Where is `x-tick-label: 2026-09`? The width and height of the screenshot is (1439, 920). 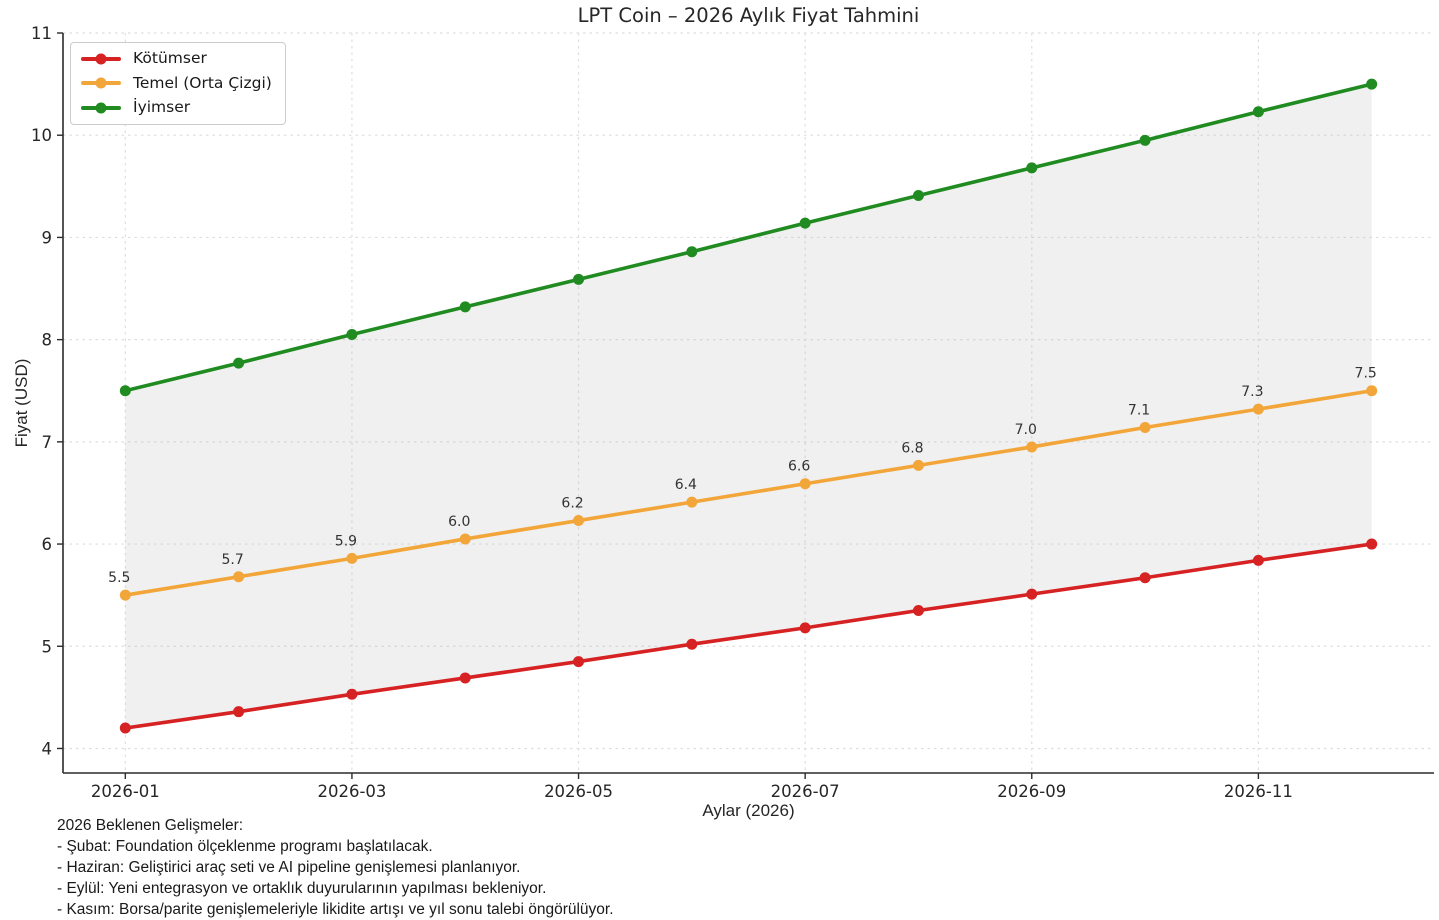
x-tick-label: 2026-09 is located at coordinates (1031, 791).